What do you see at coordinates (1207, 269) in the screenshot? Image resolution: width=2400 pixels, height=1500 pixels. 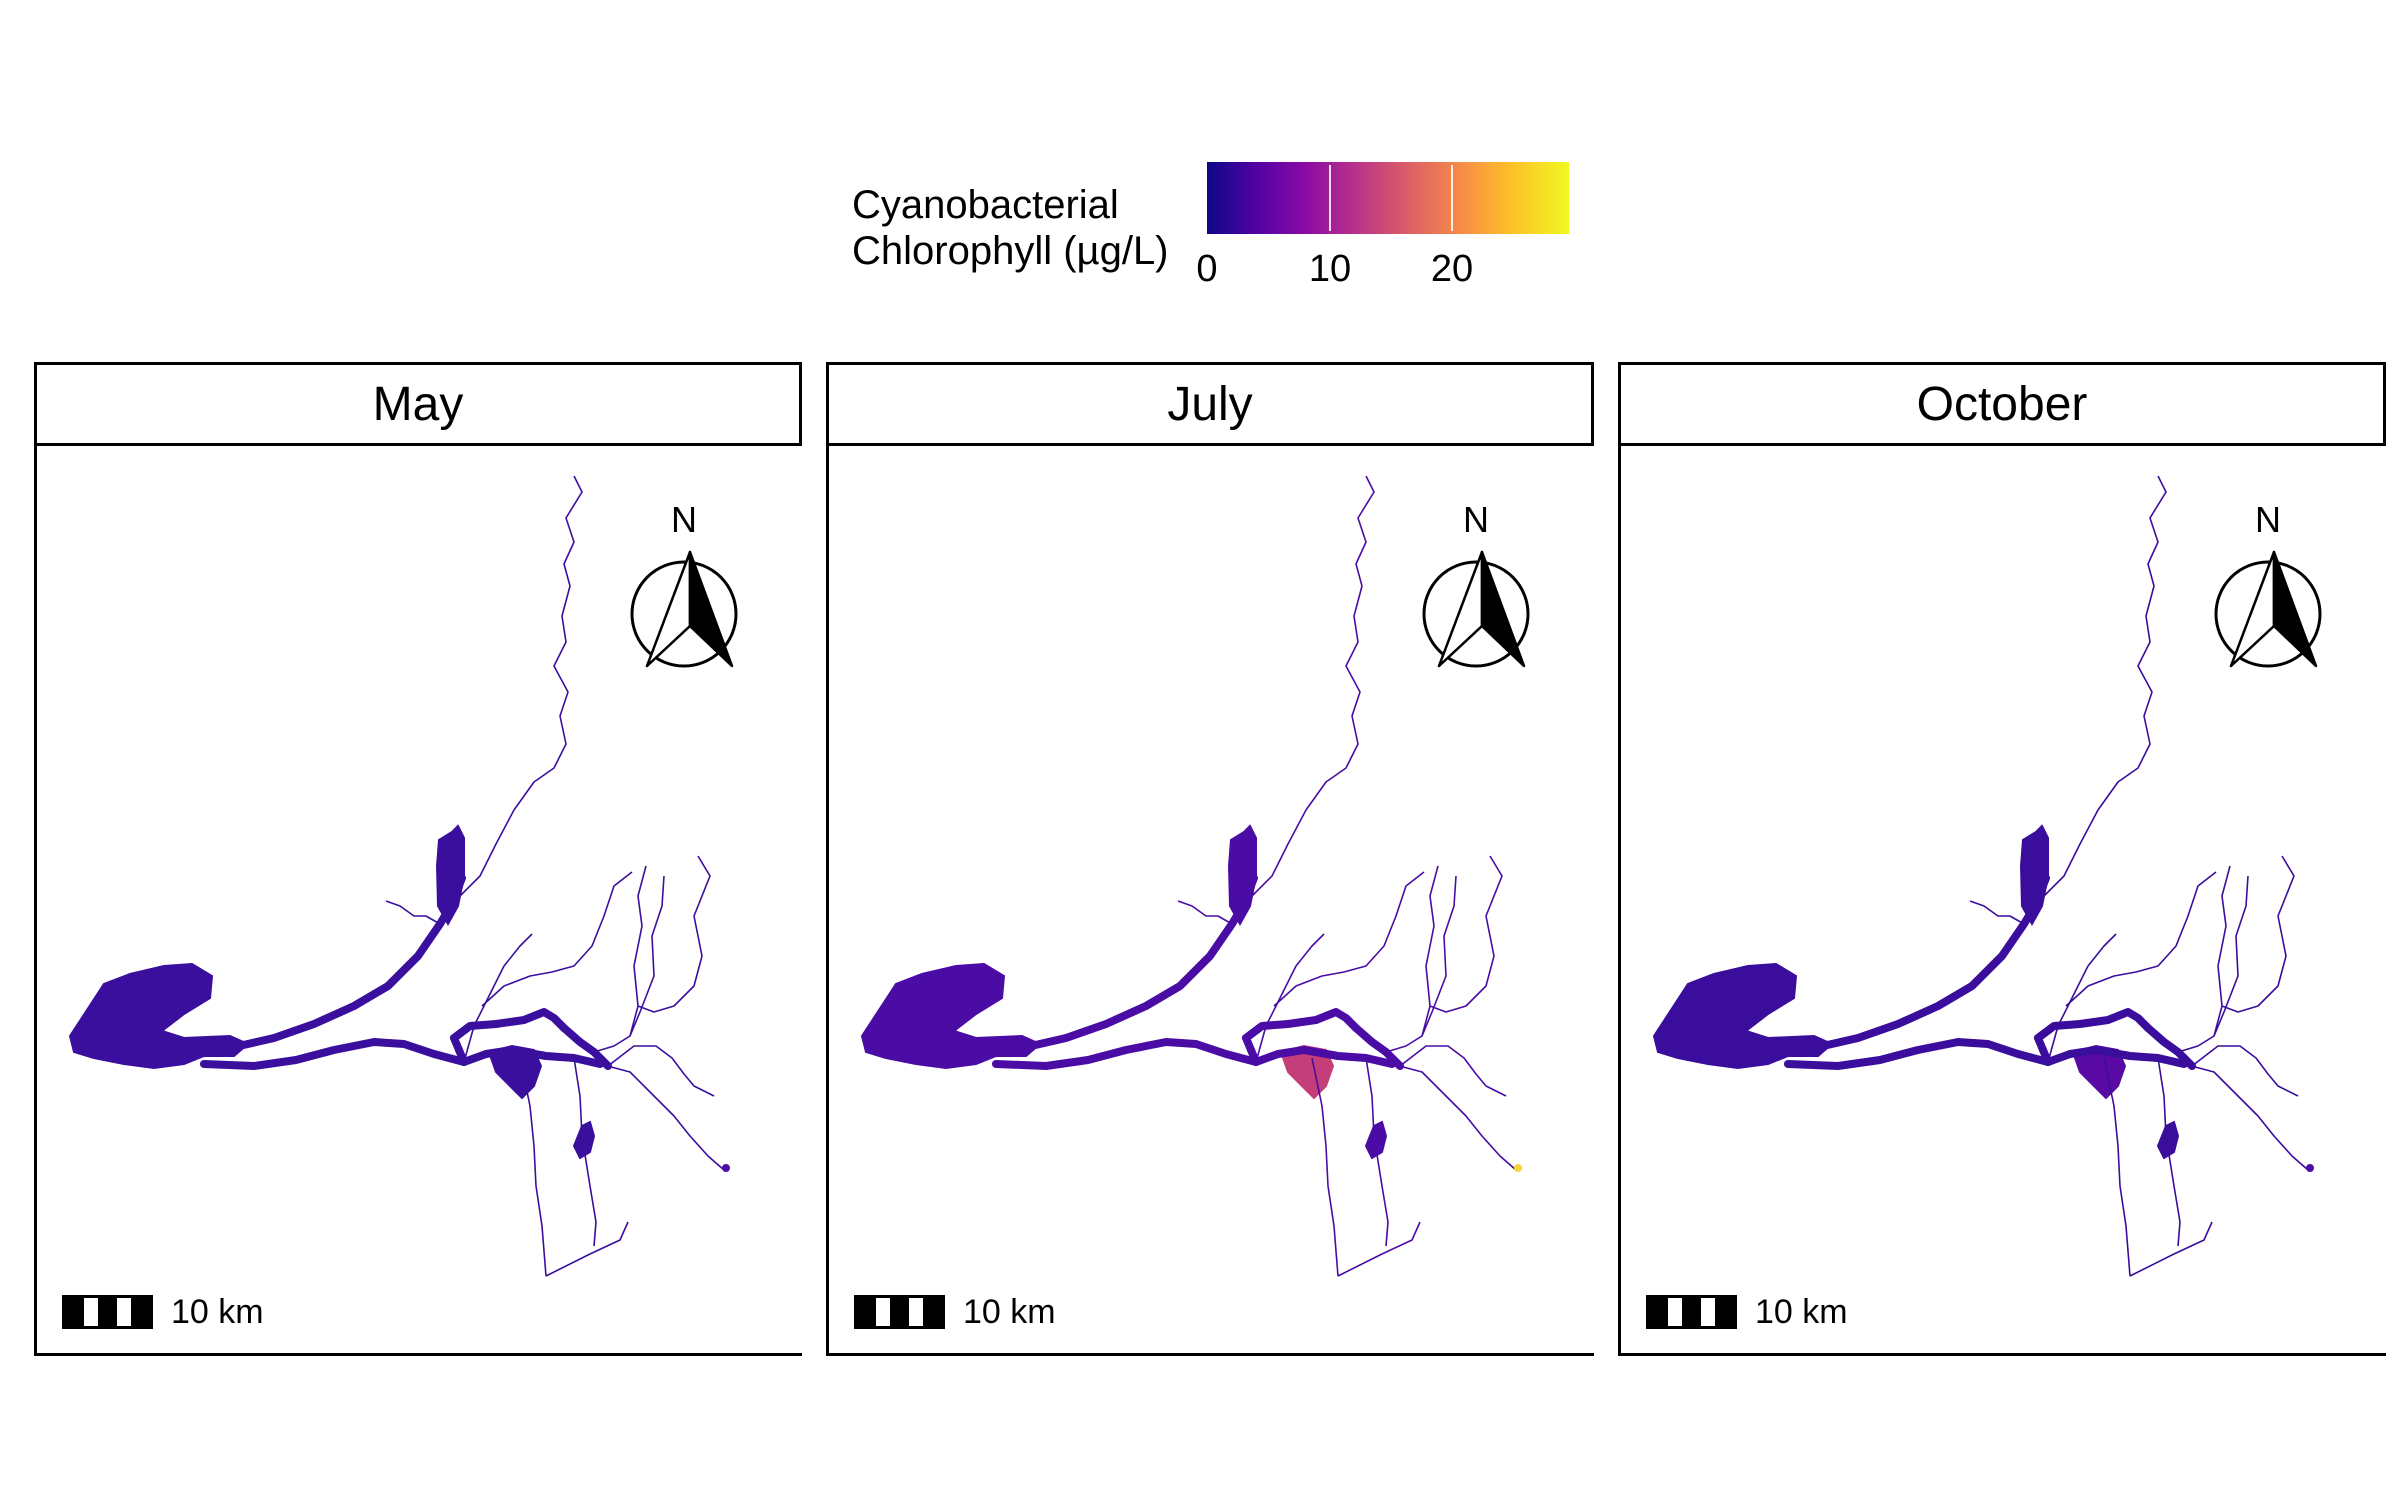 I see `legend-tick-label: 0` at bounding box center [1207, 269].